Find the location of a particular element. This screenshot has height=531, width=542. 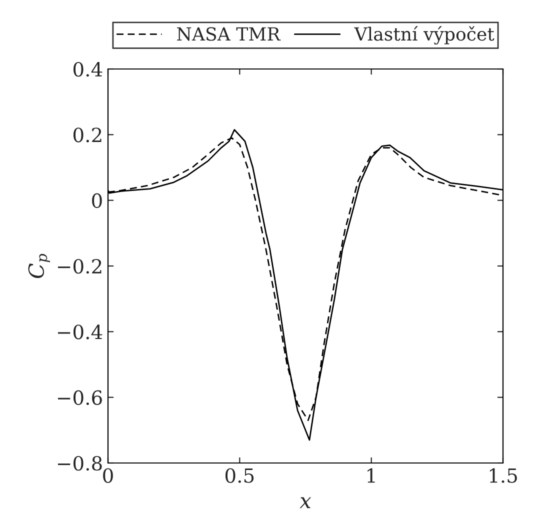

x-axis-title: x is located at coordinates (306, 502).